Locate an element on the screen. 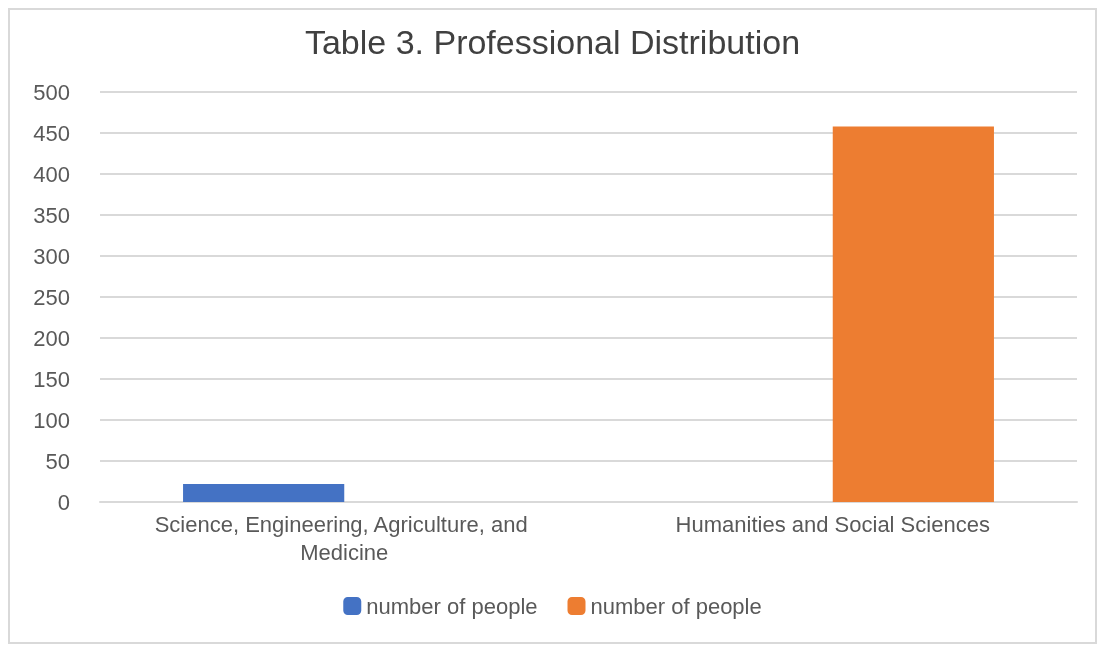 This screenshot has width=1105, height=652. y-tick-label: 350 is located at coordinates (51, 215).